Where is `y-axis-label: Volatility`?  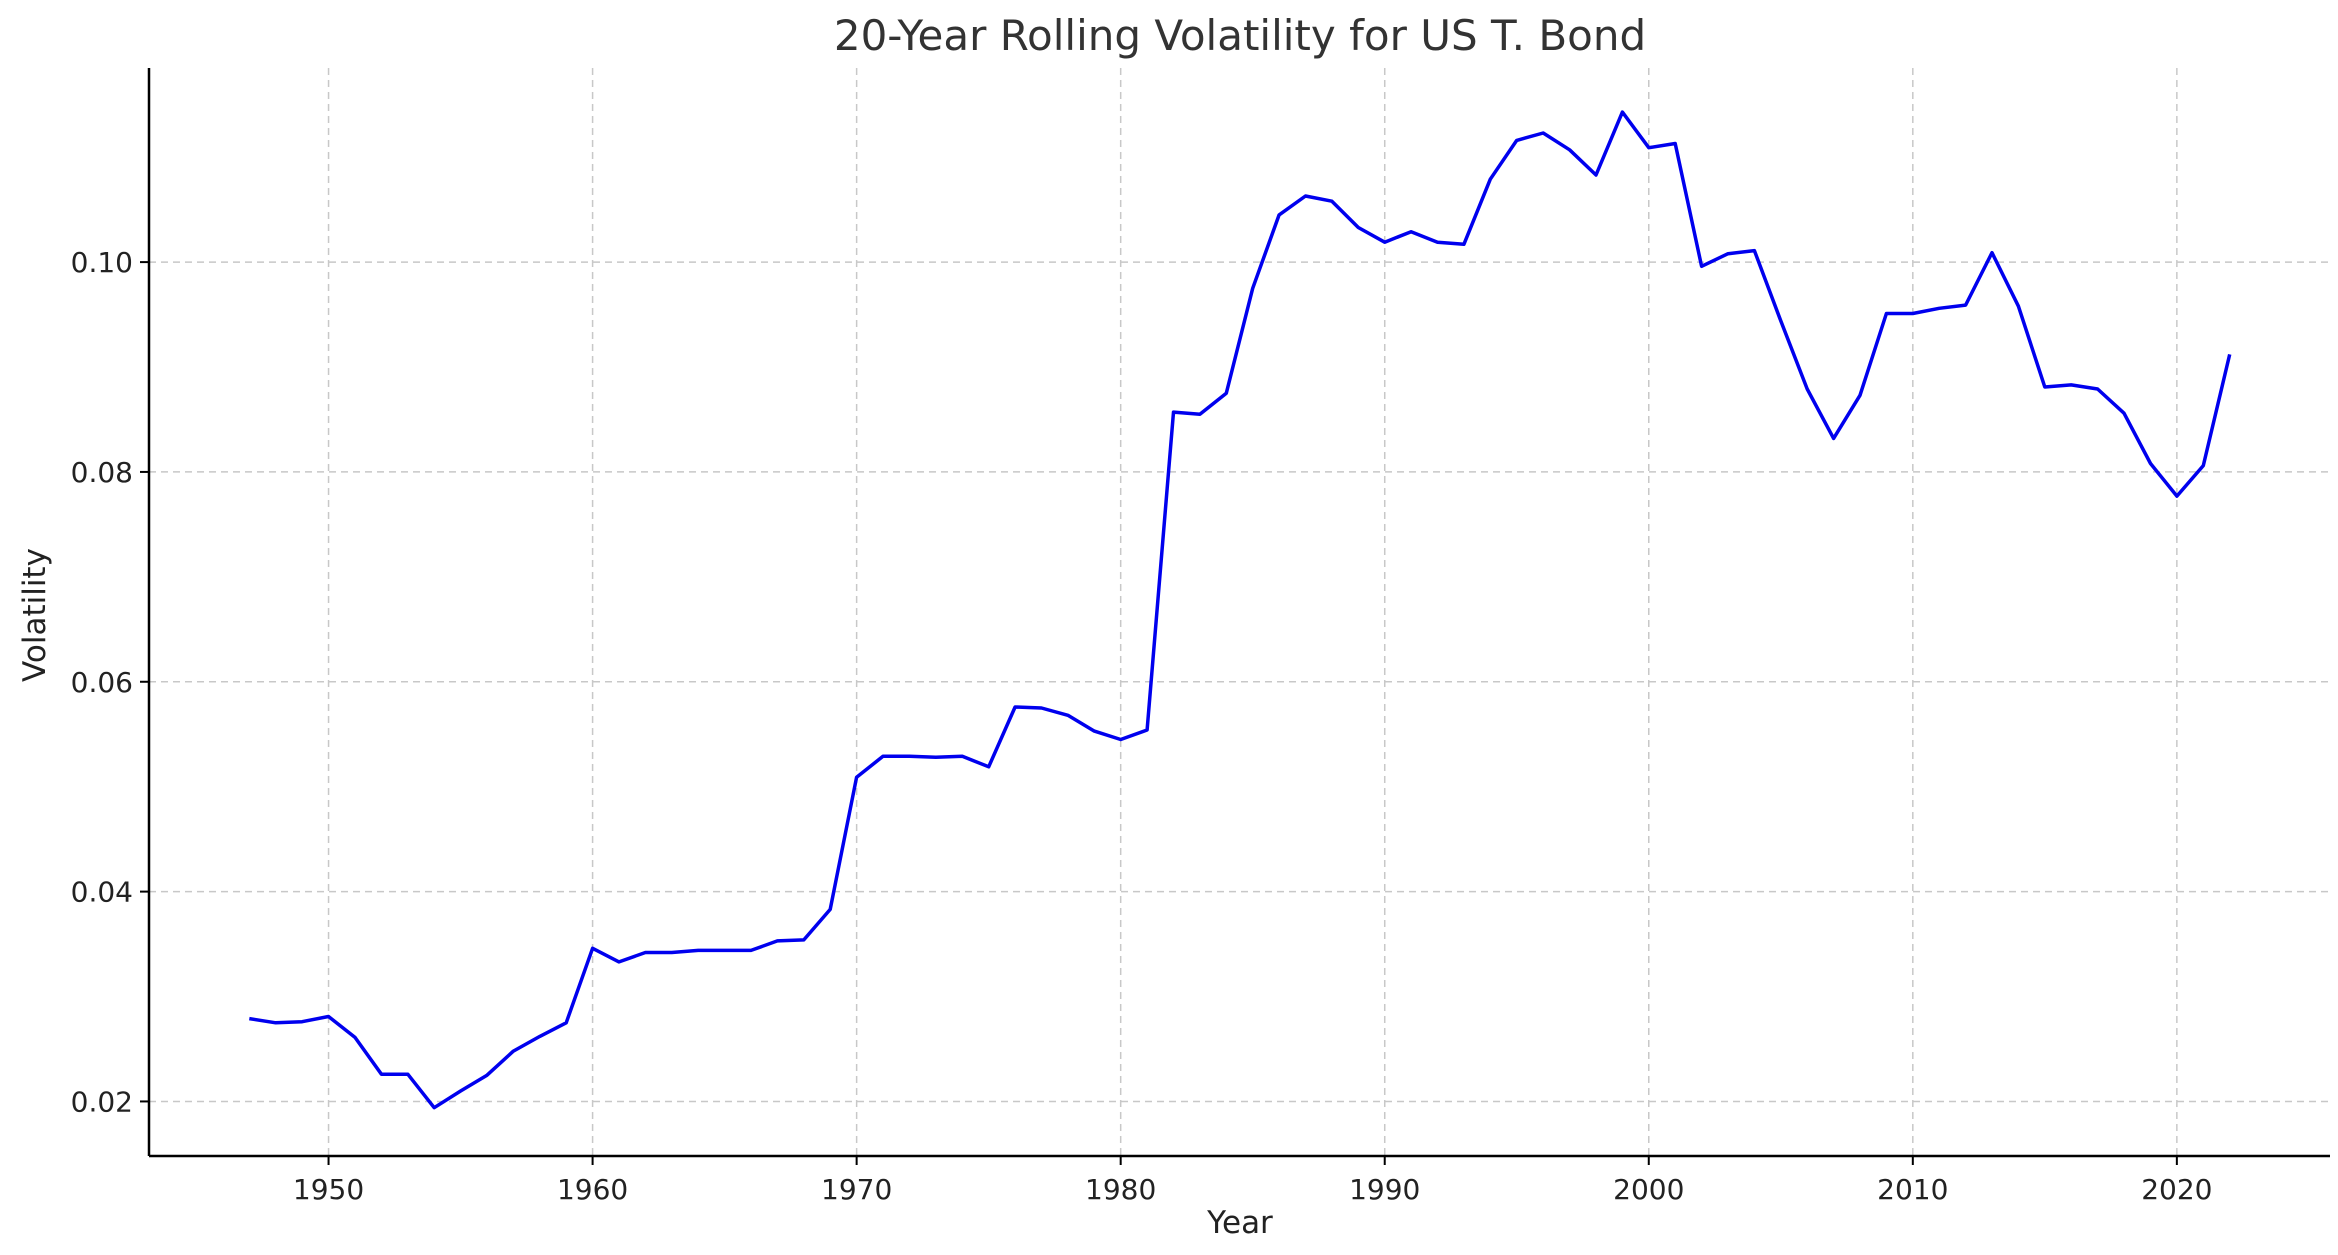 y-axis-label: Volatility is located at coordinates (35, 615).